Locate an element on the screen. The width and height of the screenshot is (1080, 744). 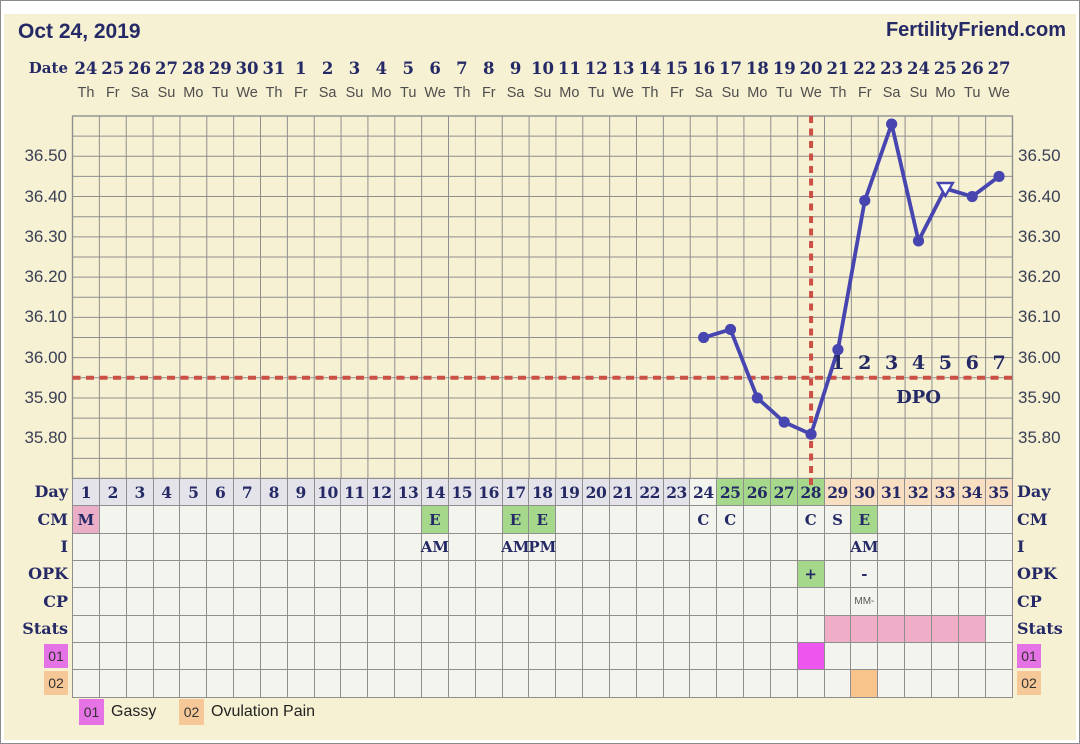
day-header-cell: 9 is located at coordinates (301, 493).